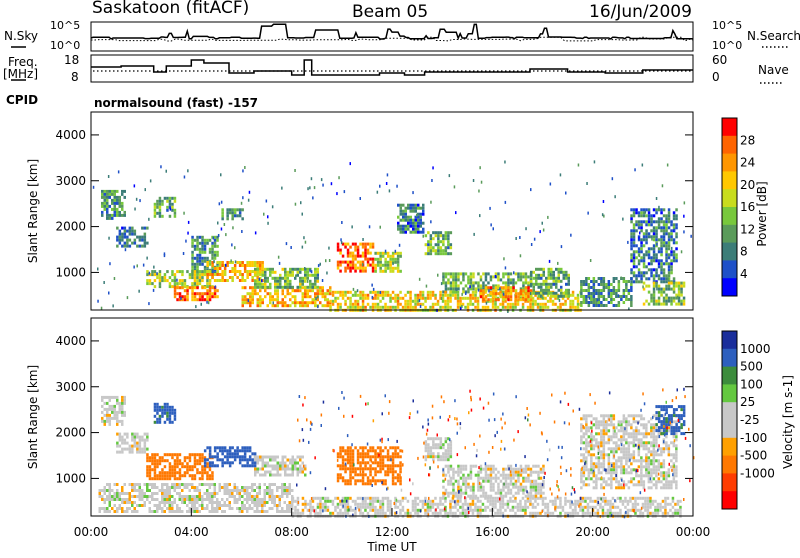  I want to click on nsky-strip: N.Sky 10^5 10^0 10^5 10^0 N.Search, so click(402, 35).